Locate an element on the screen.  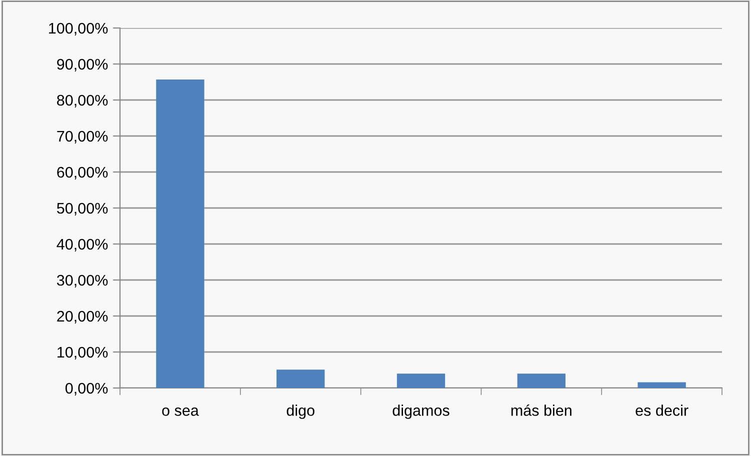
y-tick-label: 100,00% is located at coordinates (78, 29).